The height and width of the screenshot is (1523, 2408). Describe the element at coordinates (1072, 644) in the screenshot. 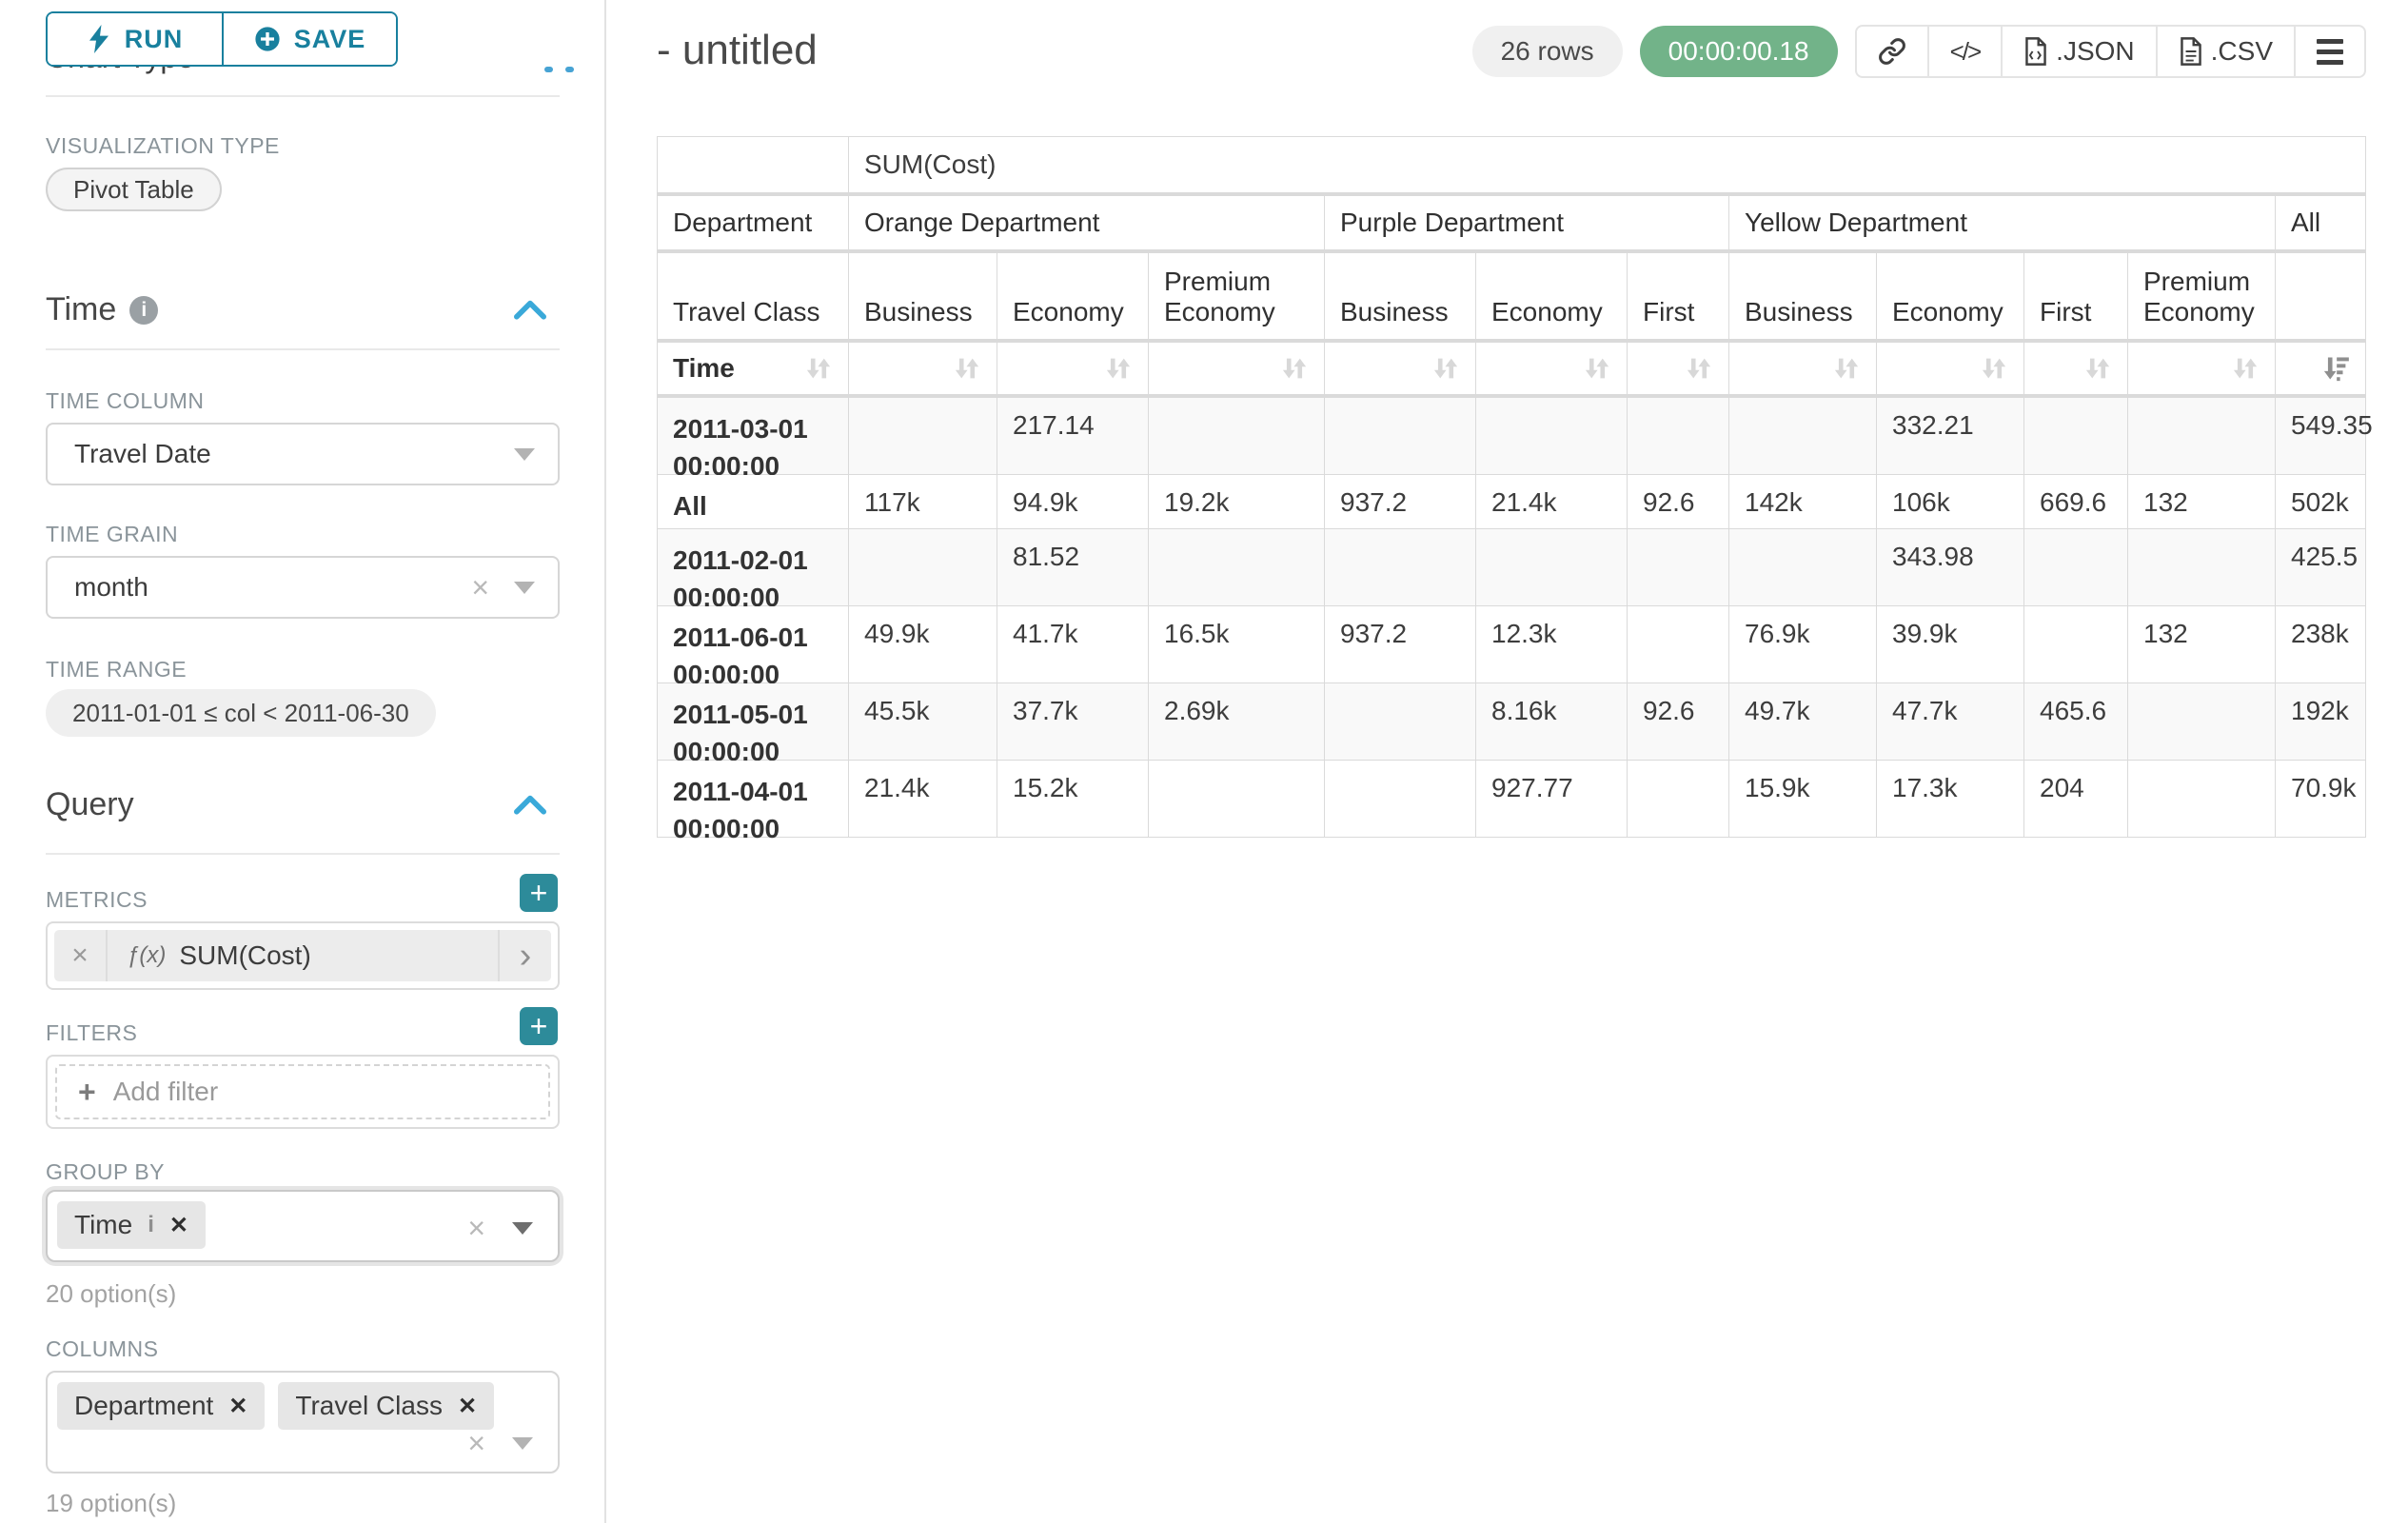

I see `pivot-value-cell: 41.7k` at that location.